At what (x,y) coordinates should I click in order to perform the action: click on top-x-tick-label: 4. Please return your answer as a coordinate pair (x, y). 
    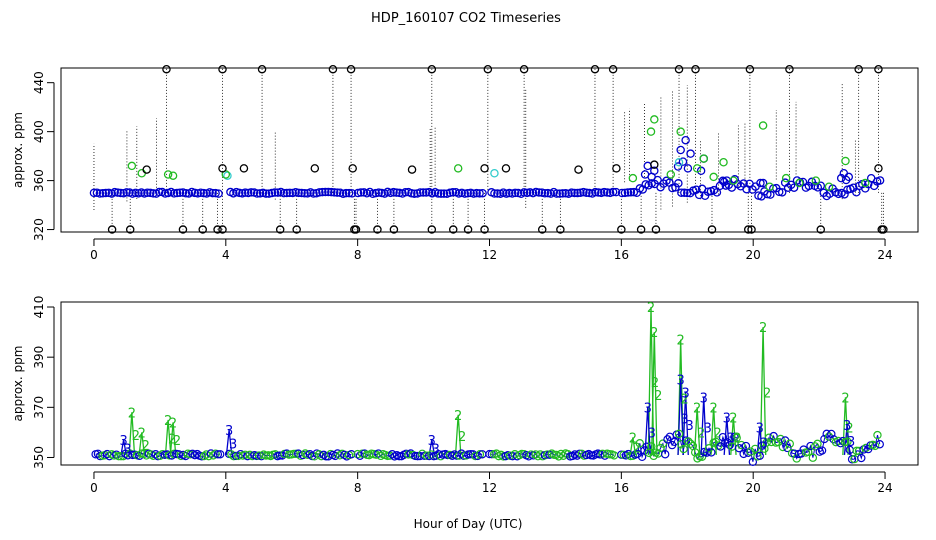
    Looking at the image, I should click on (226, 255).